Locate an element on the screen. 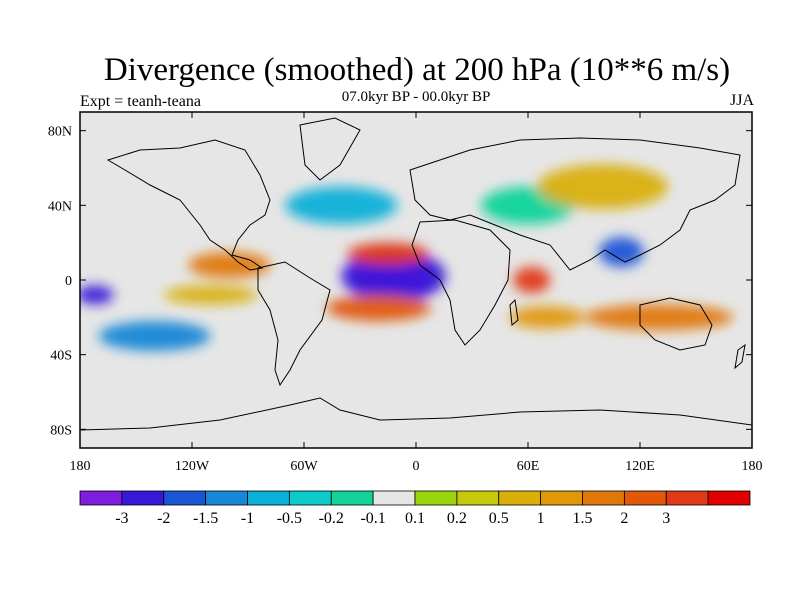  colorbar-label: 1.5 is located at coordinates (583, 518).